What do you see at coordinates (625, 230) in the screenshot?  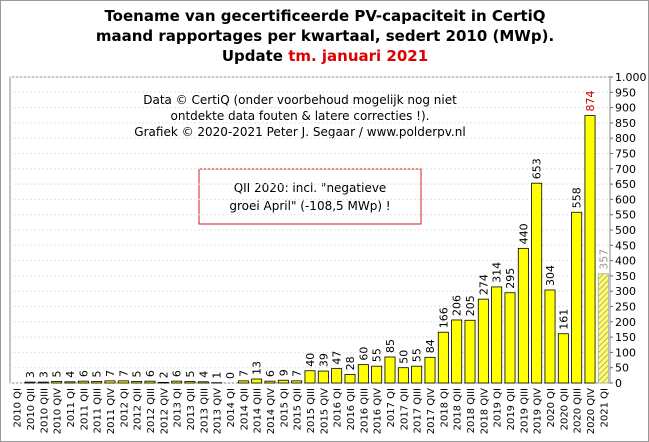 I see `y-tick-label: 500` at bounding box center [625, 230].